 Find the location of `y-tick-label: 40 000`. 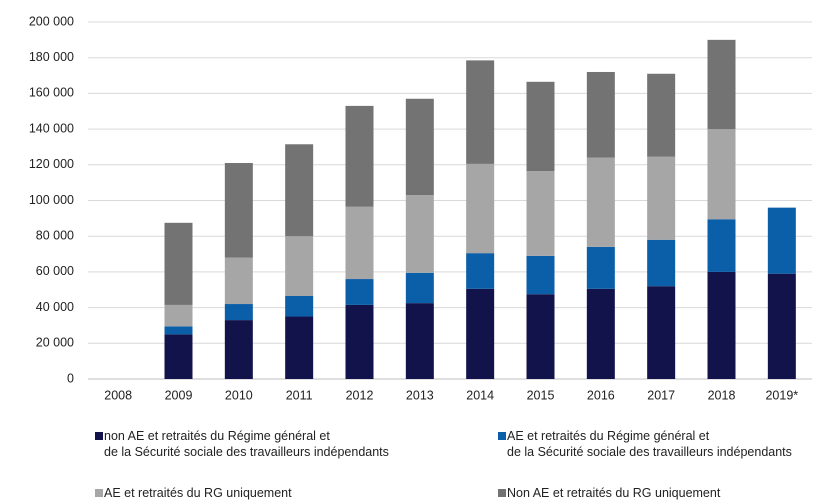

y-tick-label: 40 000 is located at coordinates (55, 307).